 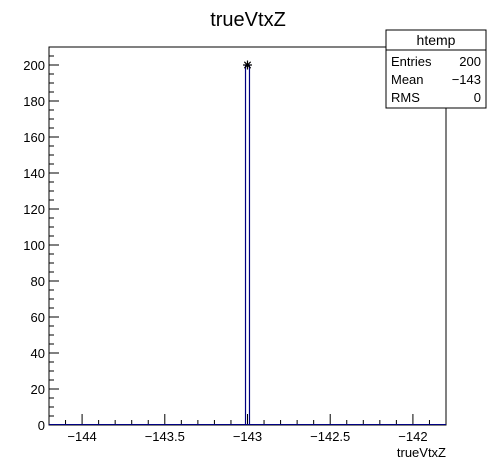 I want to click on y-tick-label: 40, so click(x=38, y=353).